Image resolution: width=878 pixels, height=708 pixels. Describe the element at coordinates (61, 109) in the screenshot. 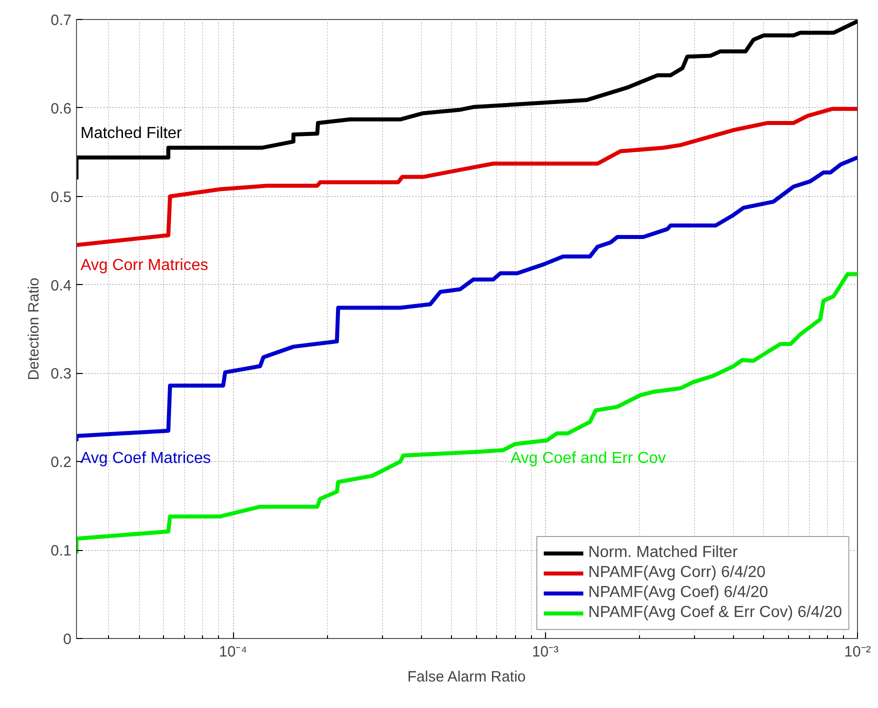

I see `y-tick-label: 0.6` at that location.